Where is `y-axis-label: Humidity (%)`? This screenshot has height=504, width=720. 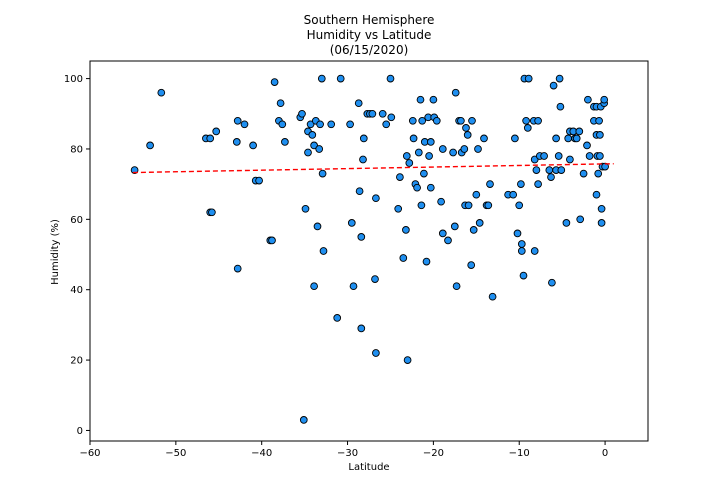
y-axis-label: Humidity (%) is located at coordinates (55, 252).